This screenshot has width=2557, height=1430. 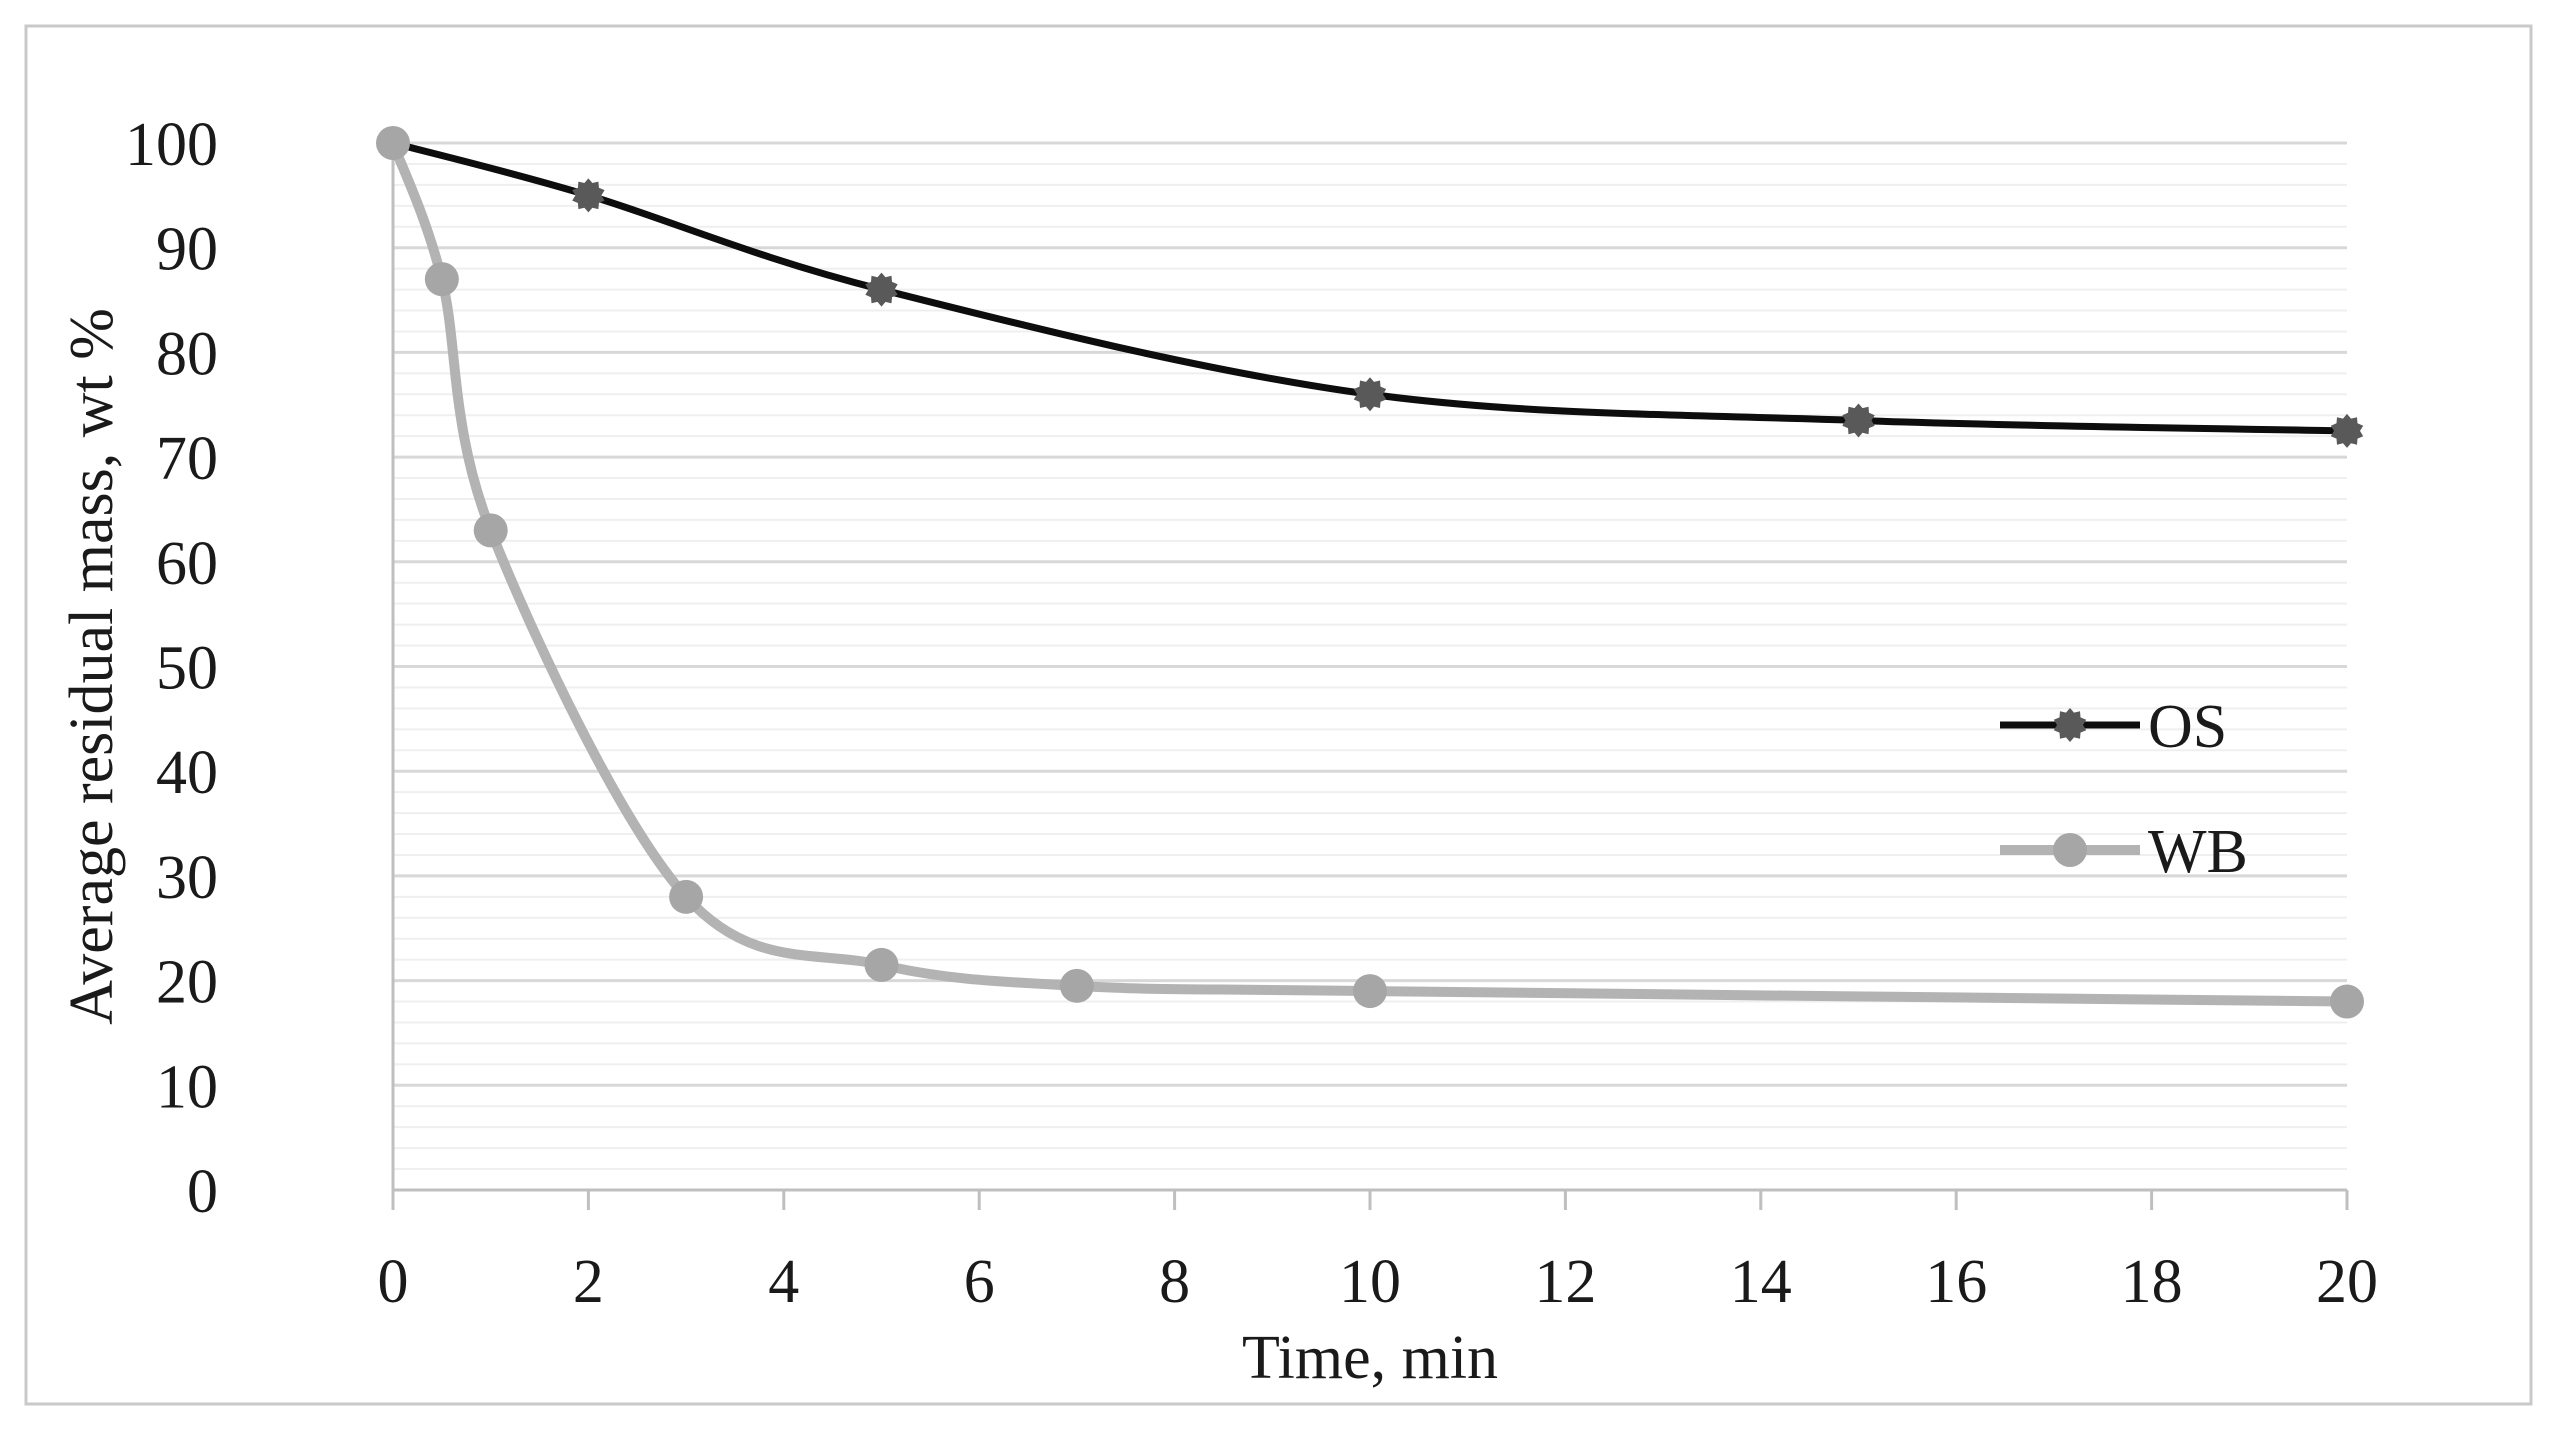 I want to click on x-tick-label: 12, so click(x=1565, y=1282).